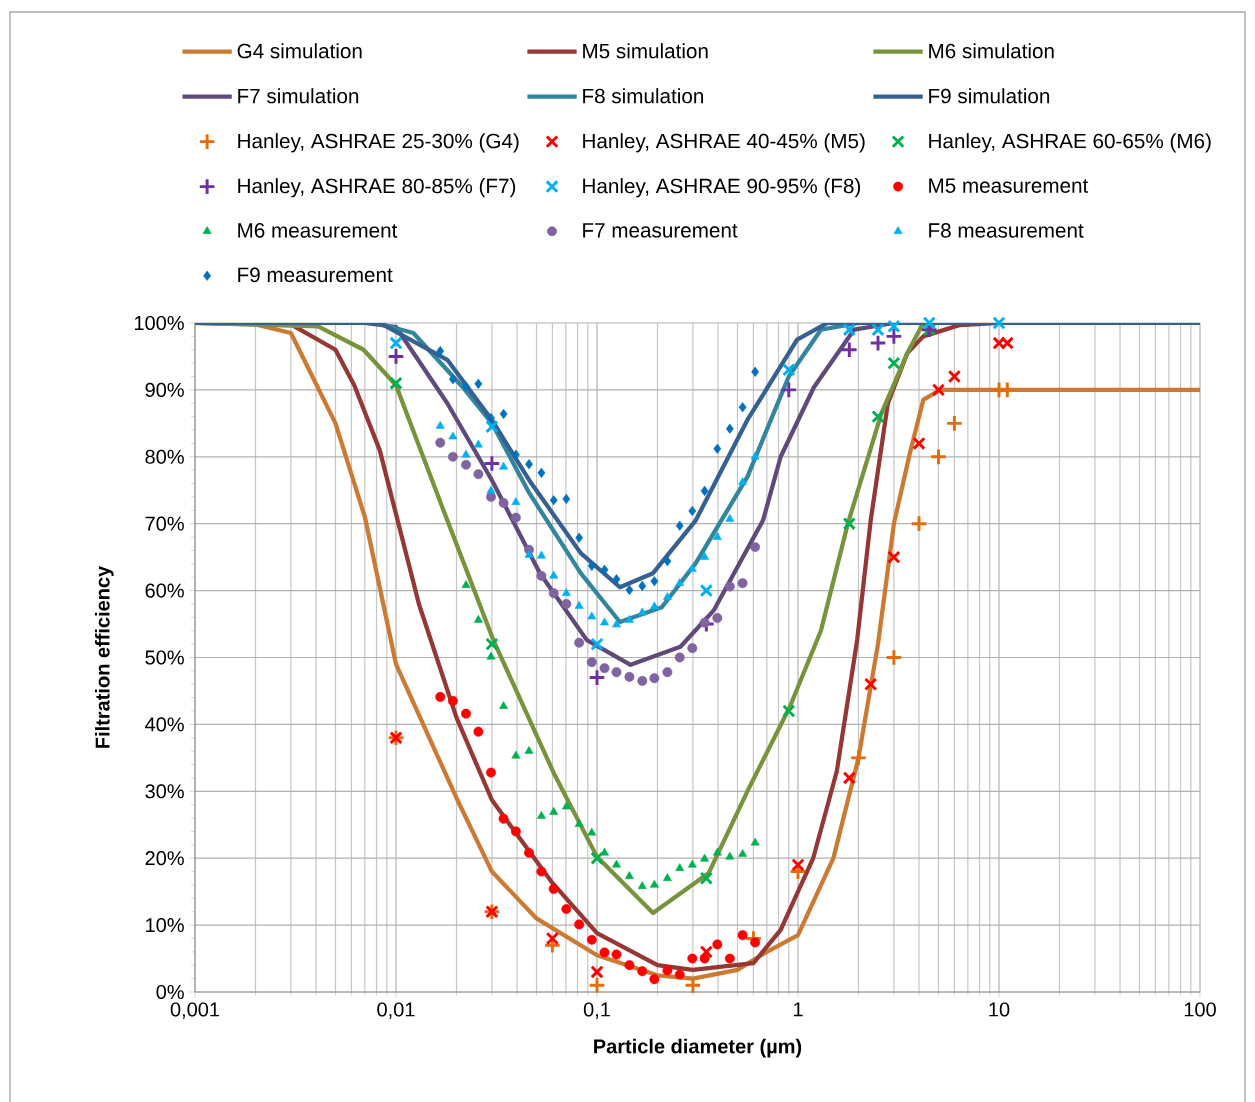  What do you see at coordinates (164, 724) in the screenshot?
I see `y-tick-label: 40%` at bounding box center [164, 724].